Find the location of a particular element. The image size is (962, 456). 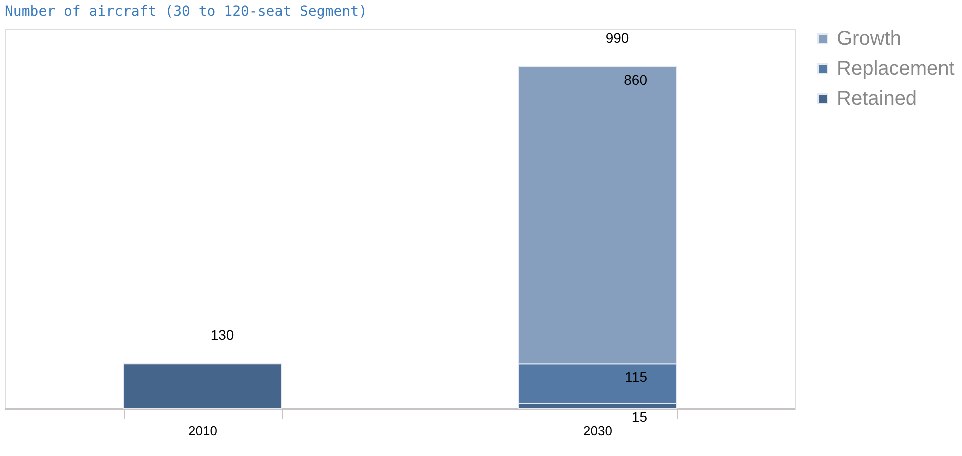

legend-label: Growth is located at coordinates (869, 39).